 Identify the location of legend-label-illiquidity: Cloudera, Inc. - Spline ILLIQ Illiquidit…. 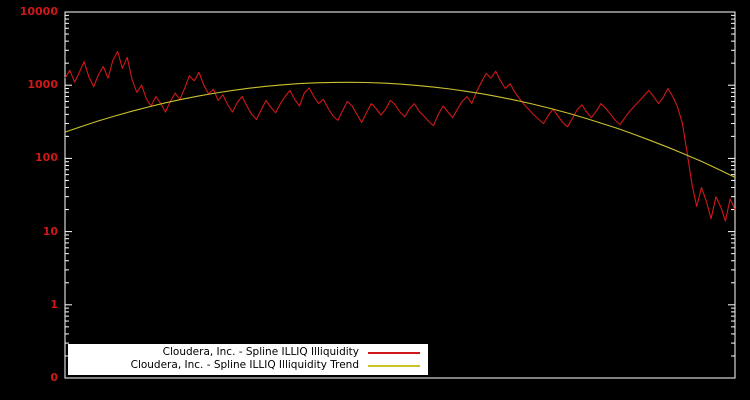
(260, 352).